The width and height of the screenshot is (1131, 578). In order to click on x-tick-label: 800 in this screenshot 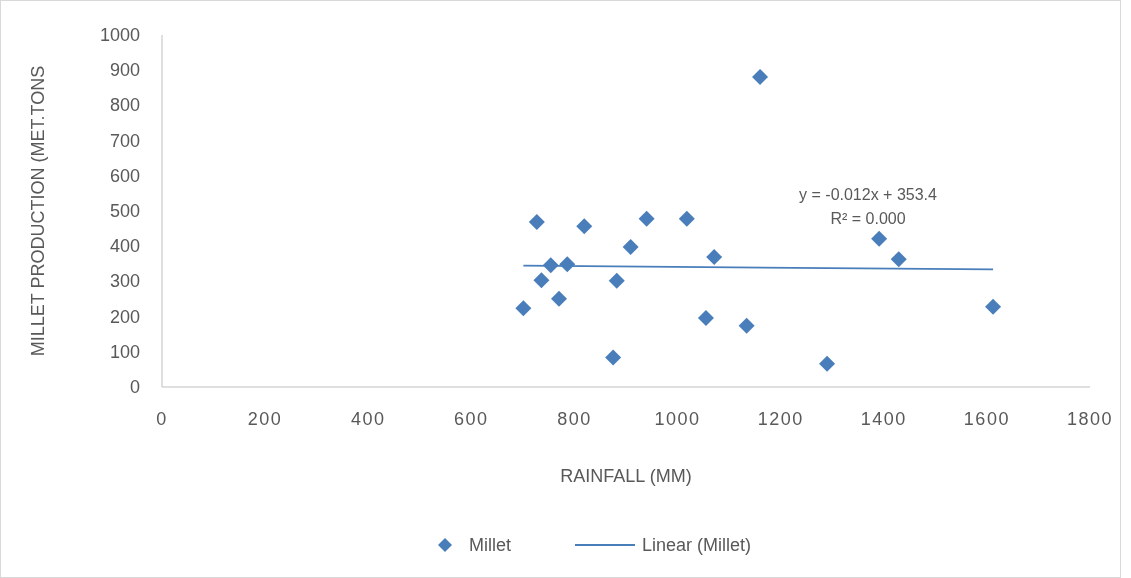, I will do `click(574, 419)`.